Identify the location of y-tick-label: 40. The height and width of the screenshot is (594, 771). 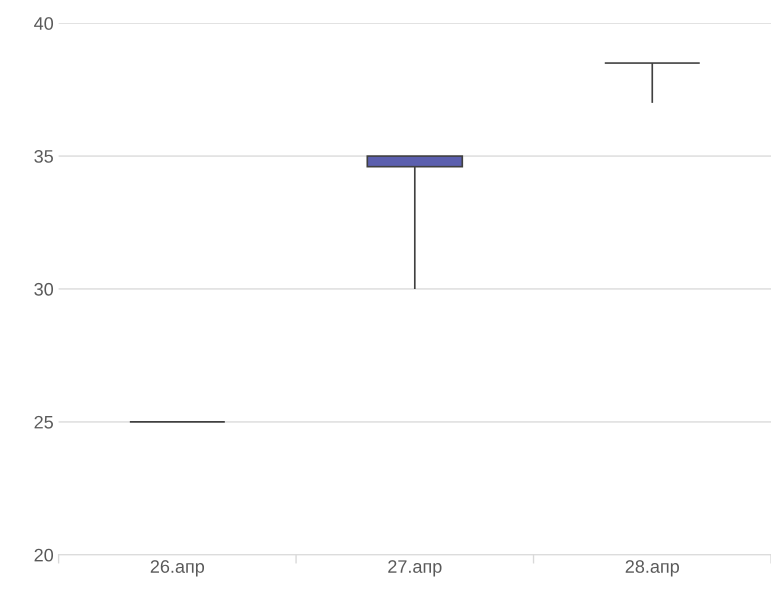
(44, 23).